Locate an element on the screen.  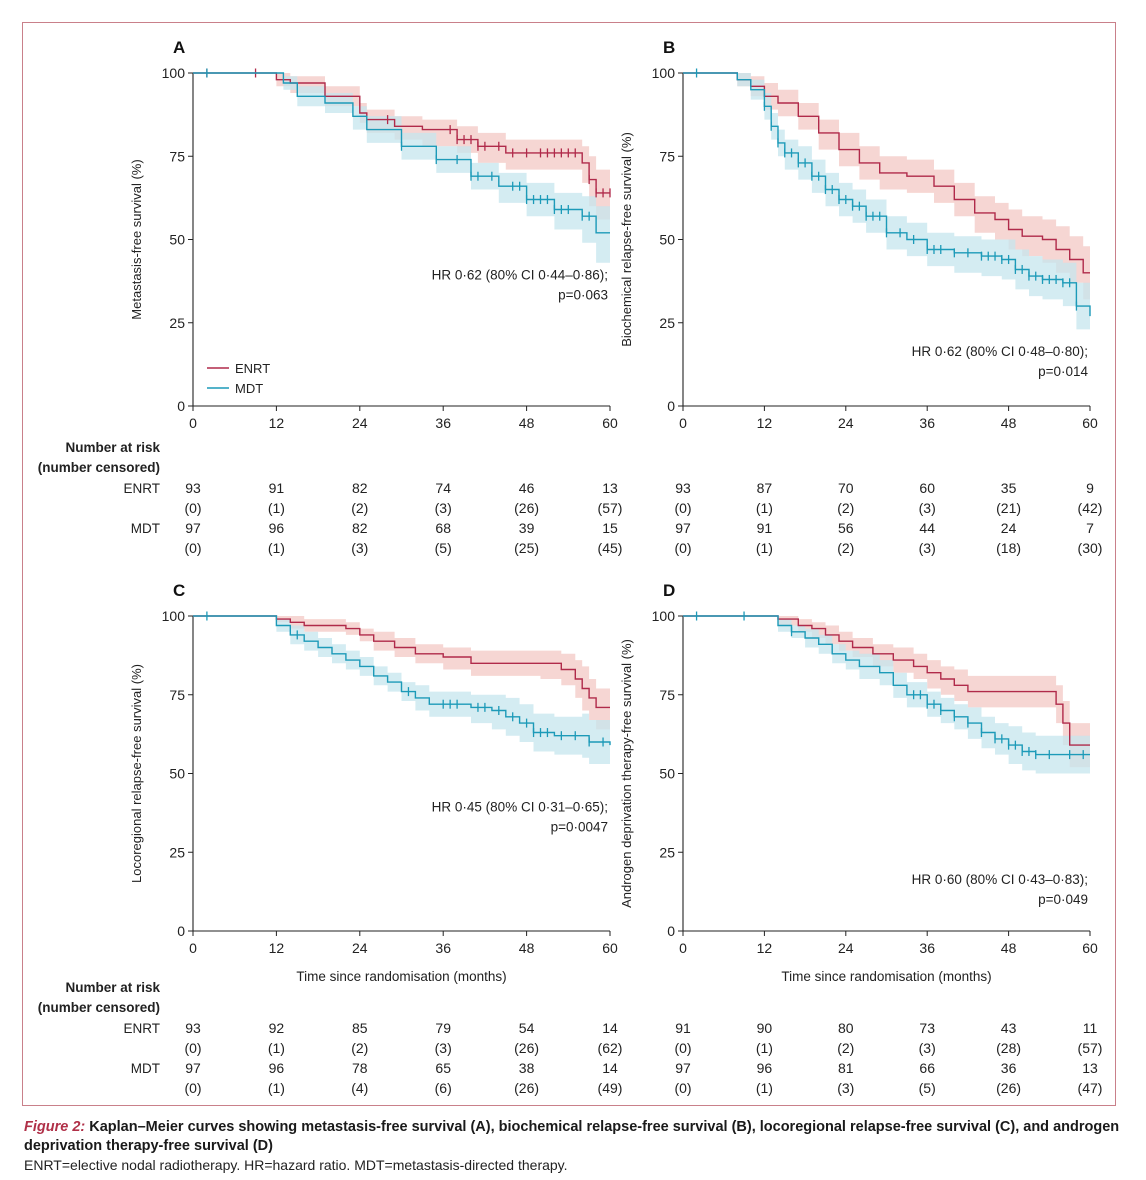
risk-mdt-censored-value: (5) is located at coordinates (443, 548).